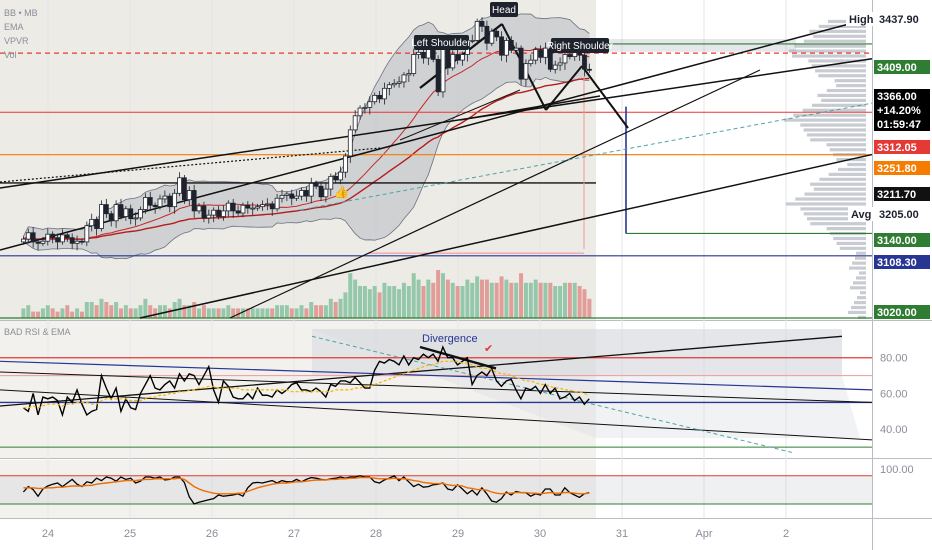  What do you see at coordinates (212, 534) in the screenshot?
I see `x-tick-label: 26` at bounding box center [212, 534].